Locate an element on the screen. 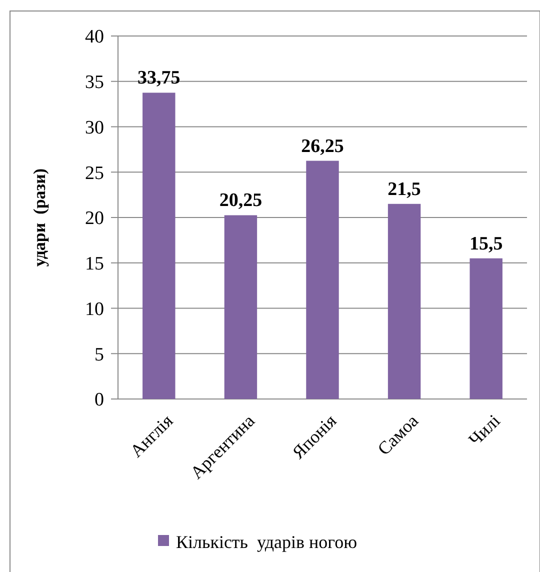 This screenshot has width=540, height=572. y-tick-label: 20 is located at coordinates (94, 219).